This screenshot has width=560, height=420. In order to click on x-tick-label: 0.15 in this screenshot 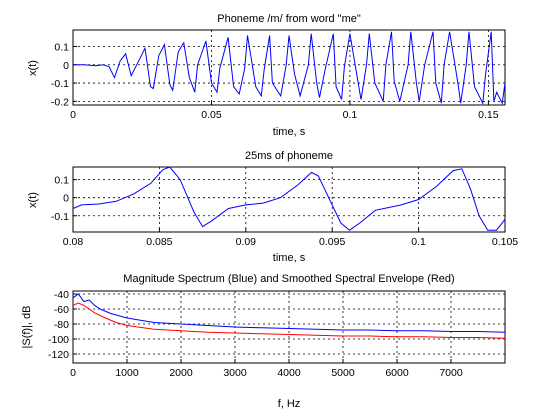, I will do `click(488, 115)`.